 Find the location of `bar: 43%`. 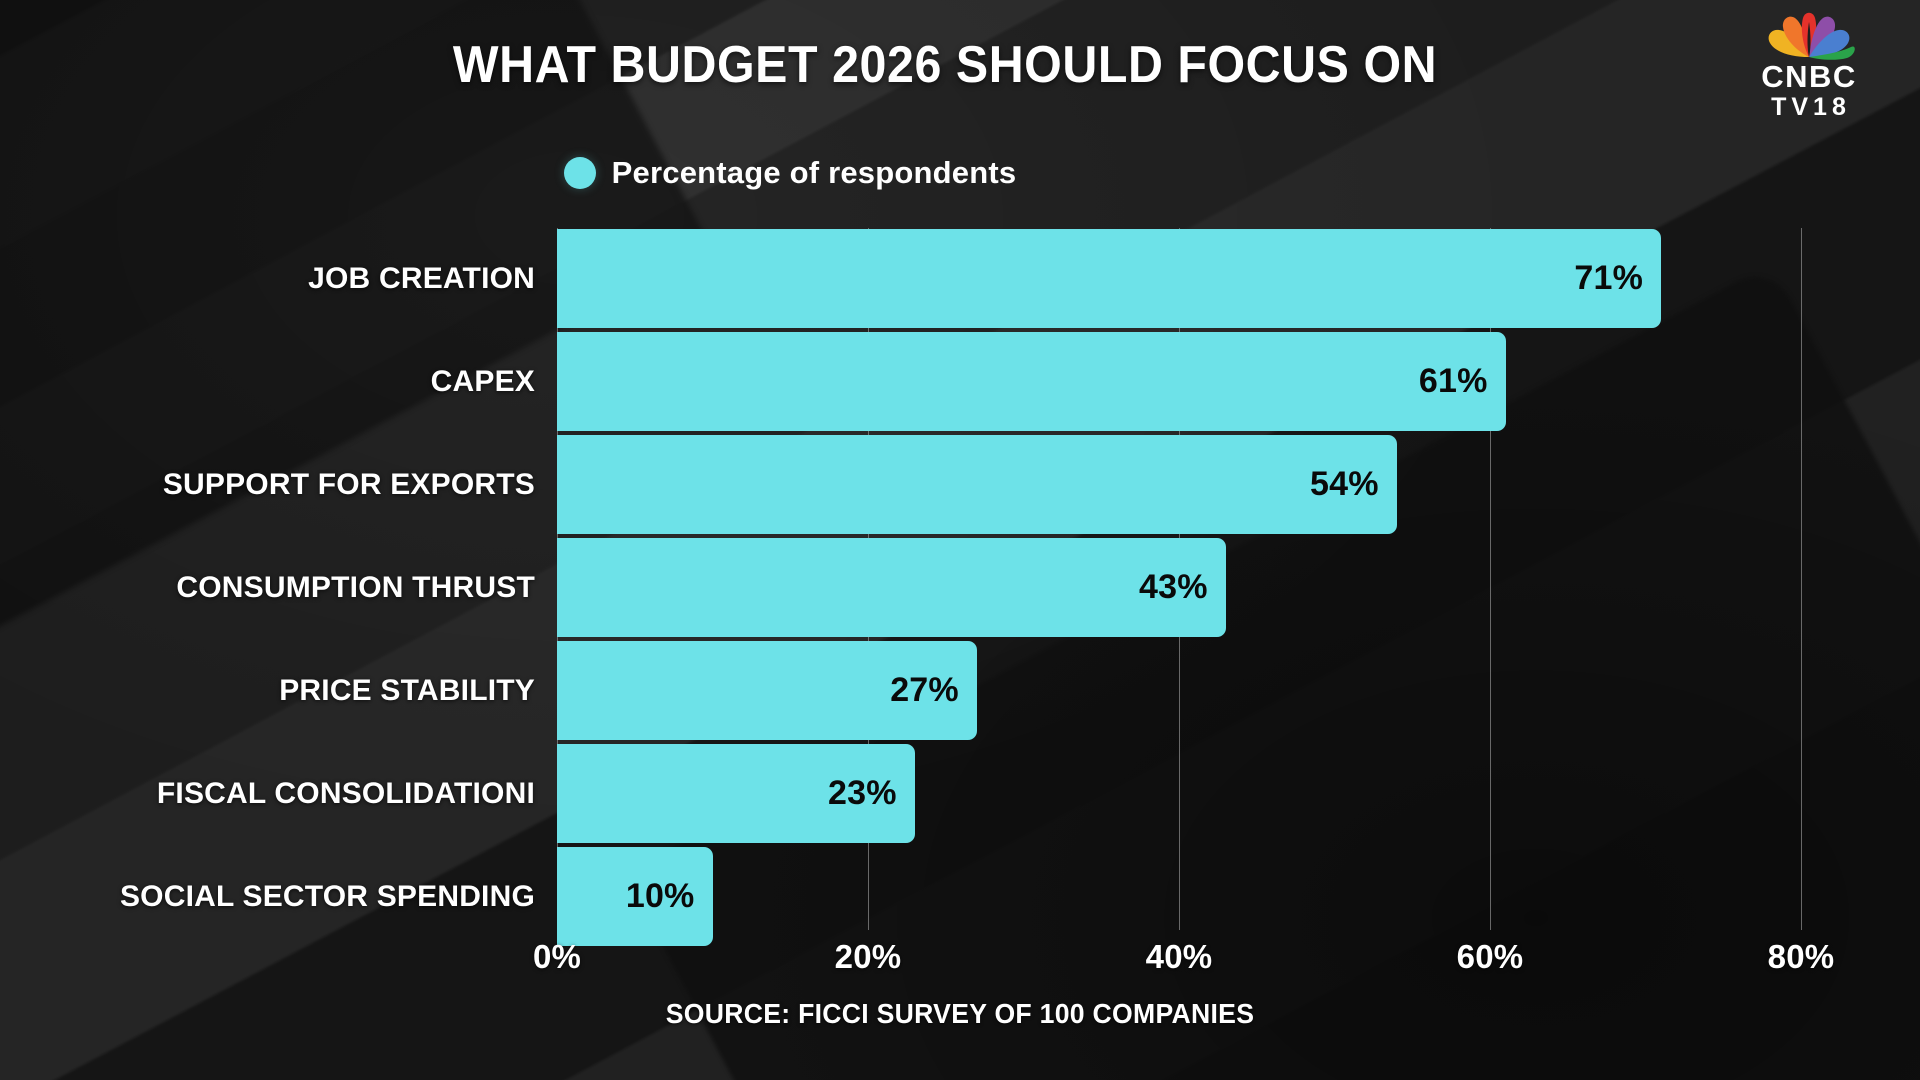

bar: 43% is located at coordinates (891, 587).